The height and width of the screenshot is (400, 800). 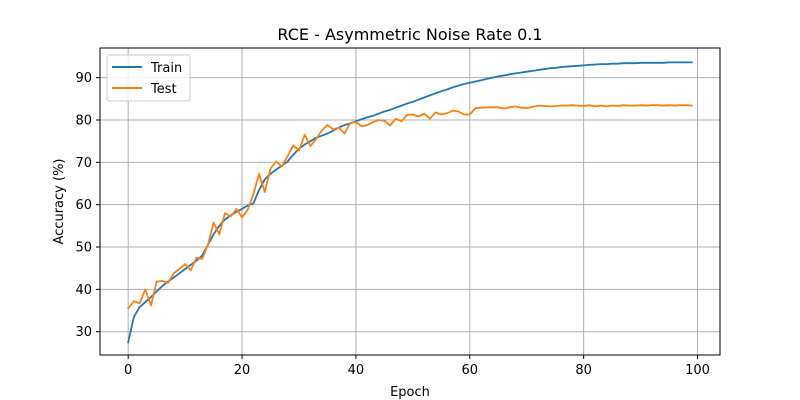 I want to click on y-tick-label: 60, so click(x=83, y=205).